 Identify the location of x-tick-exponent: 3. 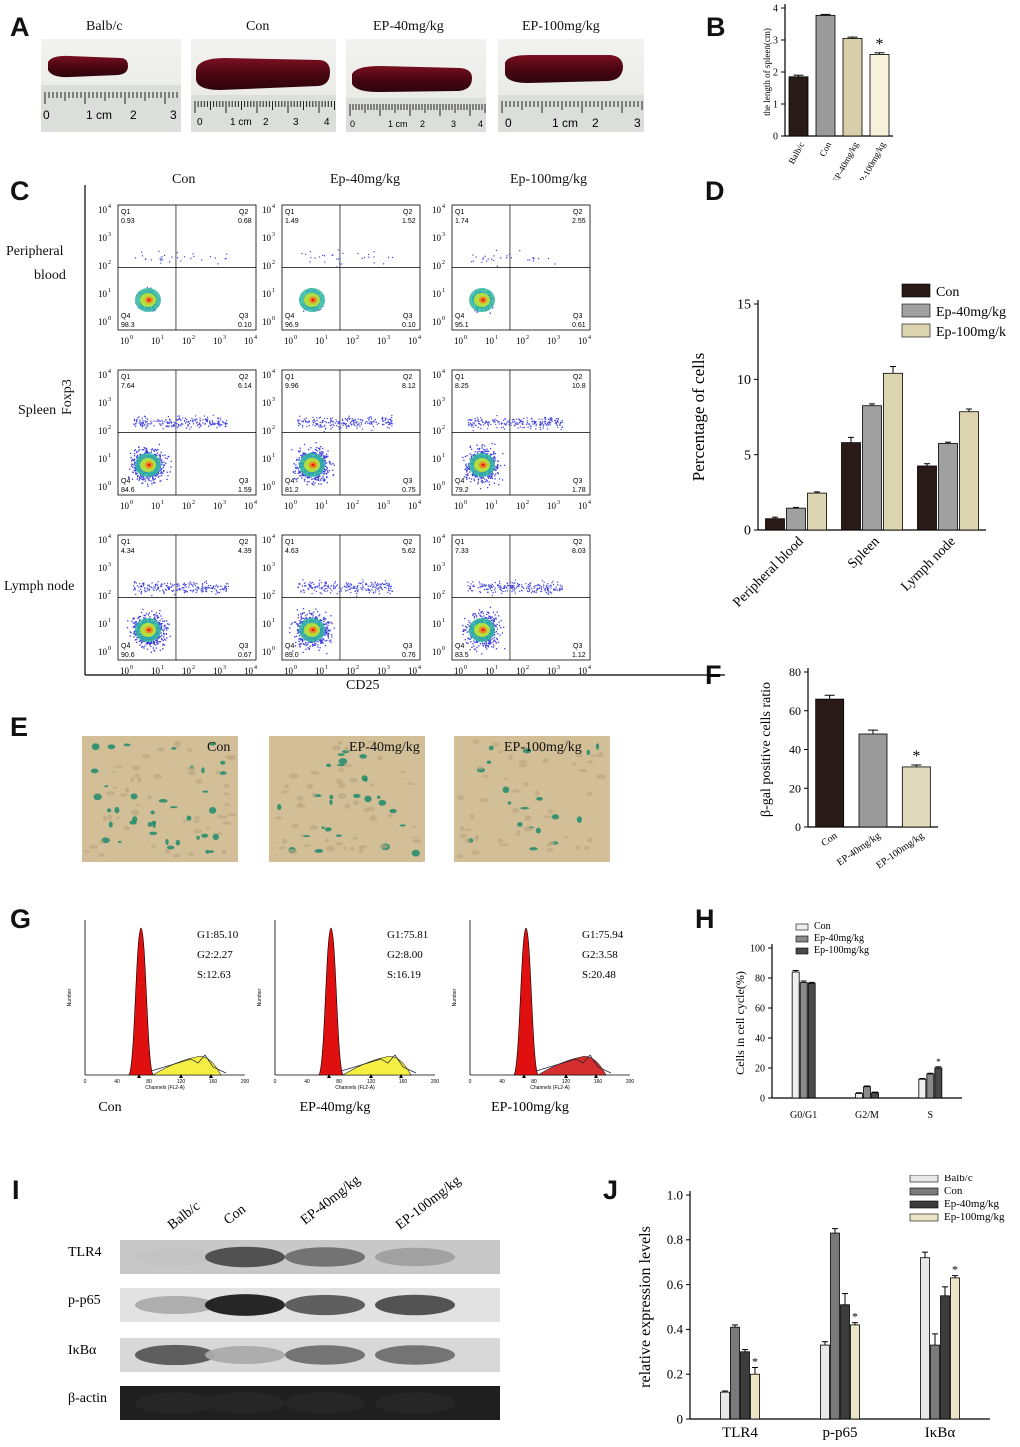
(558, 338).